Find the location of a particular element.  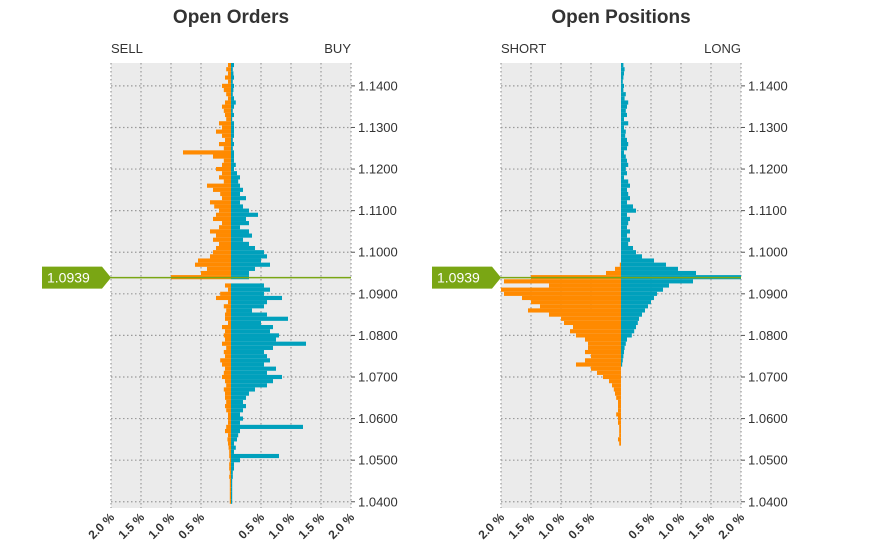

price-tick-label: 1.1400 is located at coordinates (378, 85).